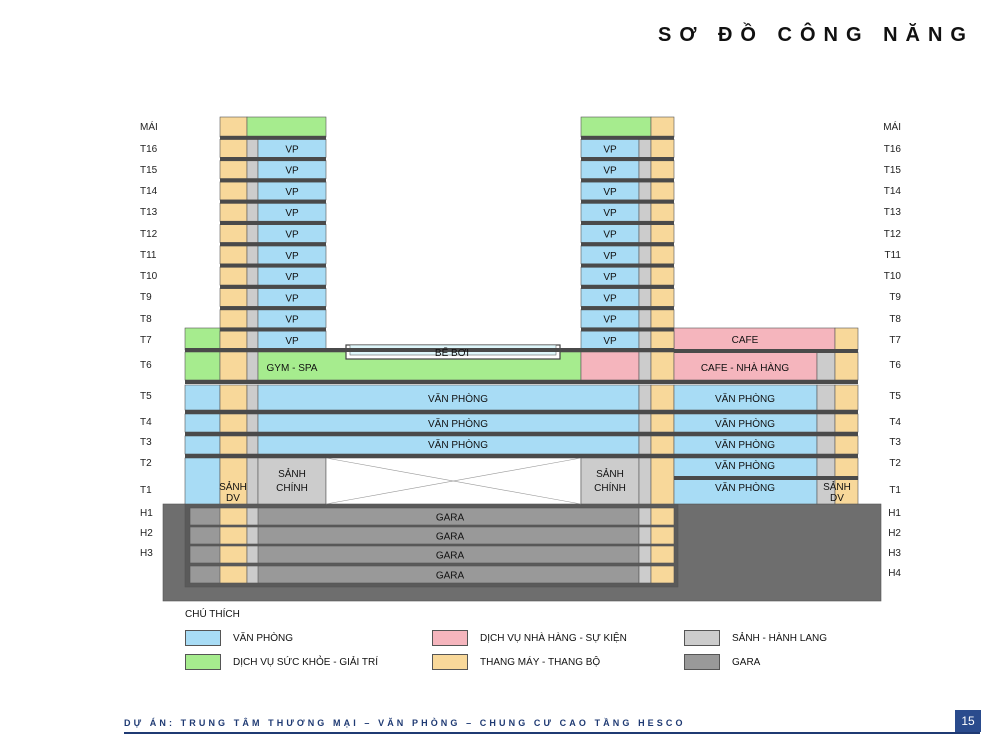 This screenshot has height=756, width=1008. What do you see at coordinates (895, 463) in the screenshot?
I see `level-label-right: T2` at bounding box center [895, 463].